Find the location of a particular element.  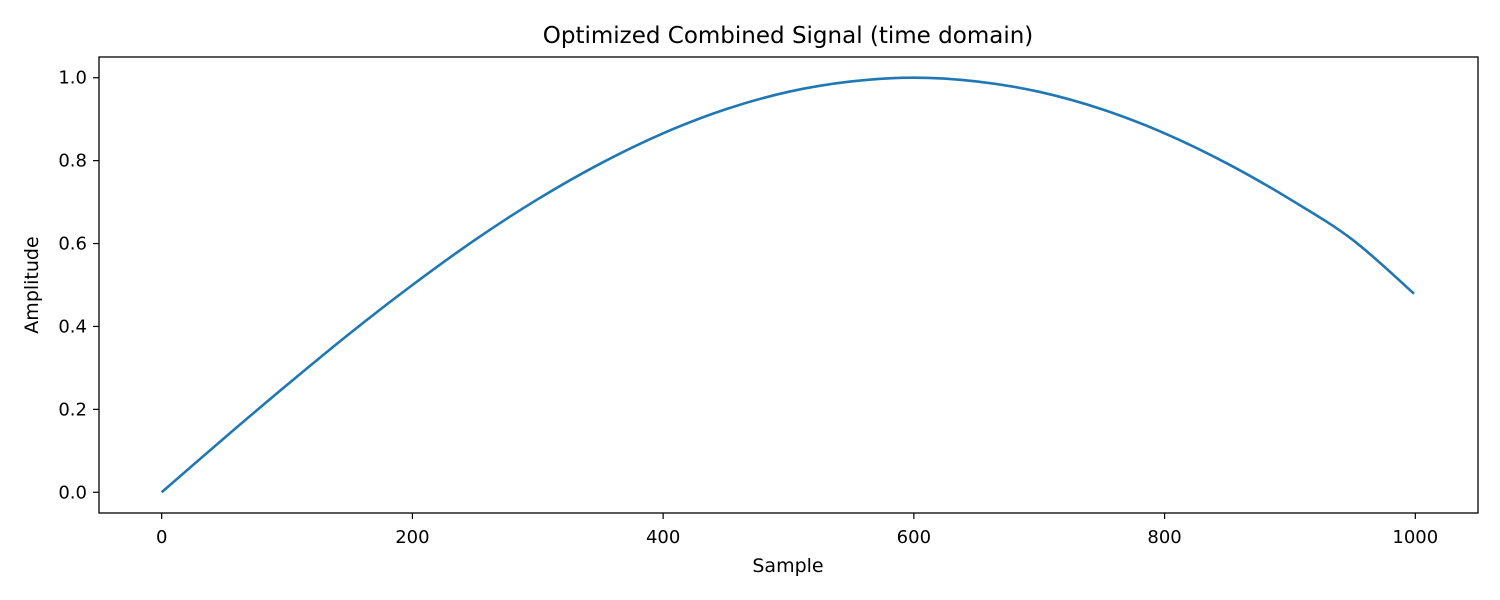

x-tick-label: 800 is located at coordinates (1164, 537).